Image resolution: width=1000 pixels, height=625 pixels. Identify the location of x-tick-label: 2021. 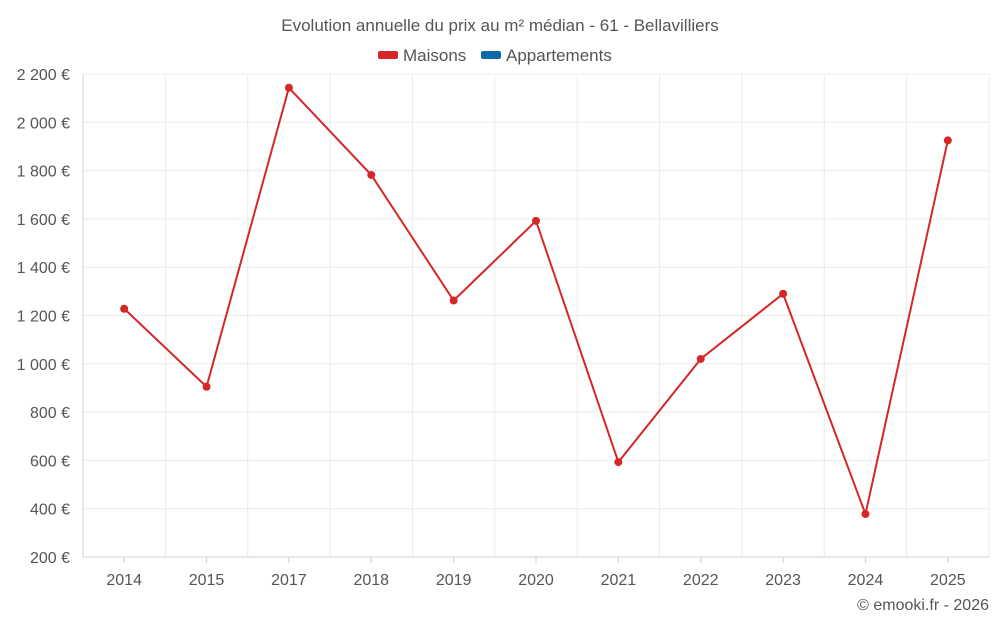
(619, 580).